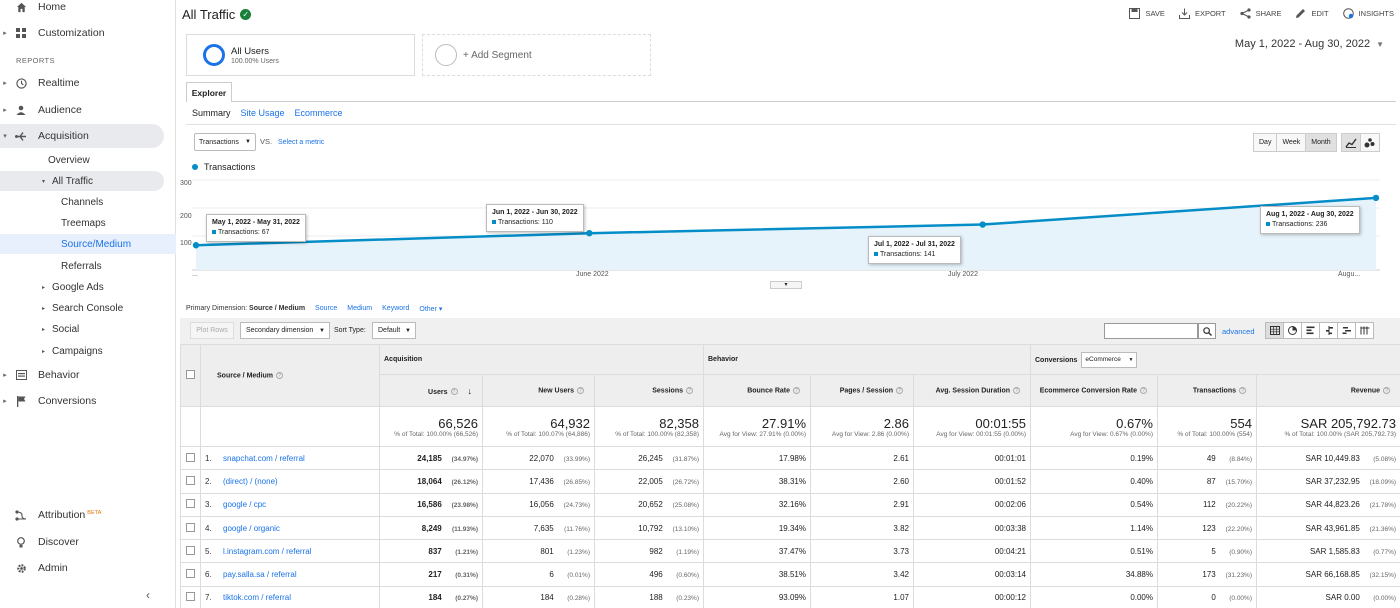  What do you see at coordinates (41, 83) in the screenshot?
I see `nav-realtime: ▸ Realtime` at bounding box center [41, 83].